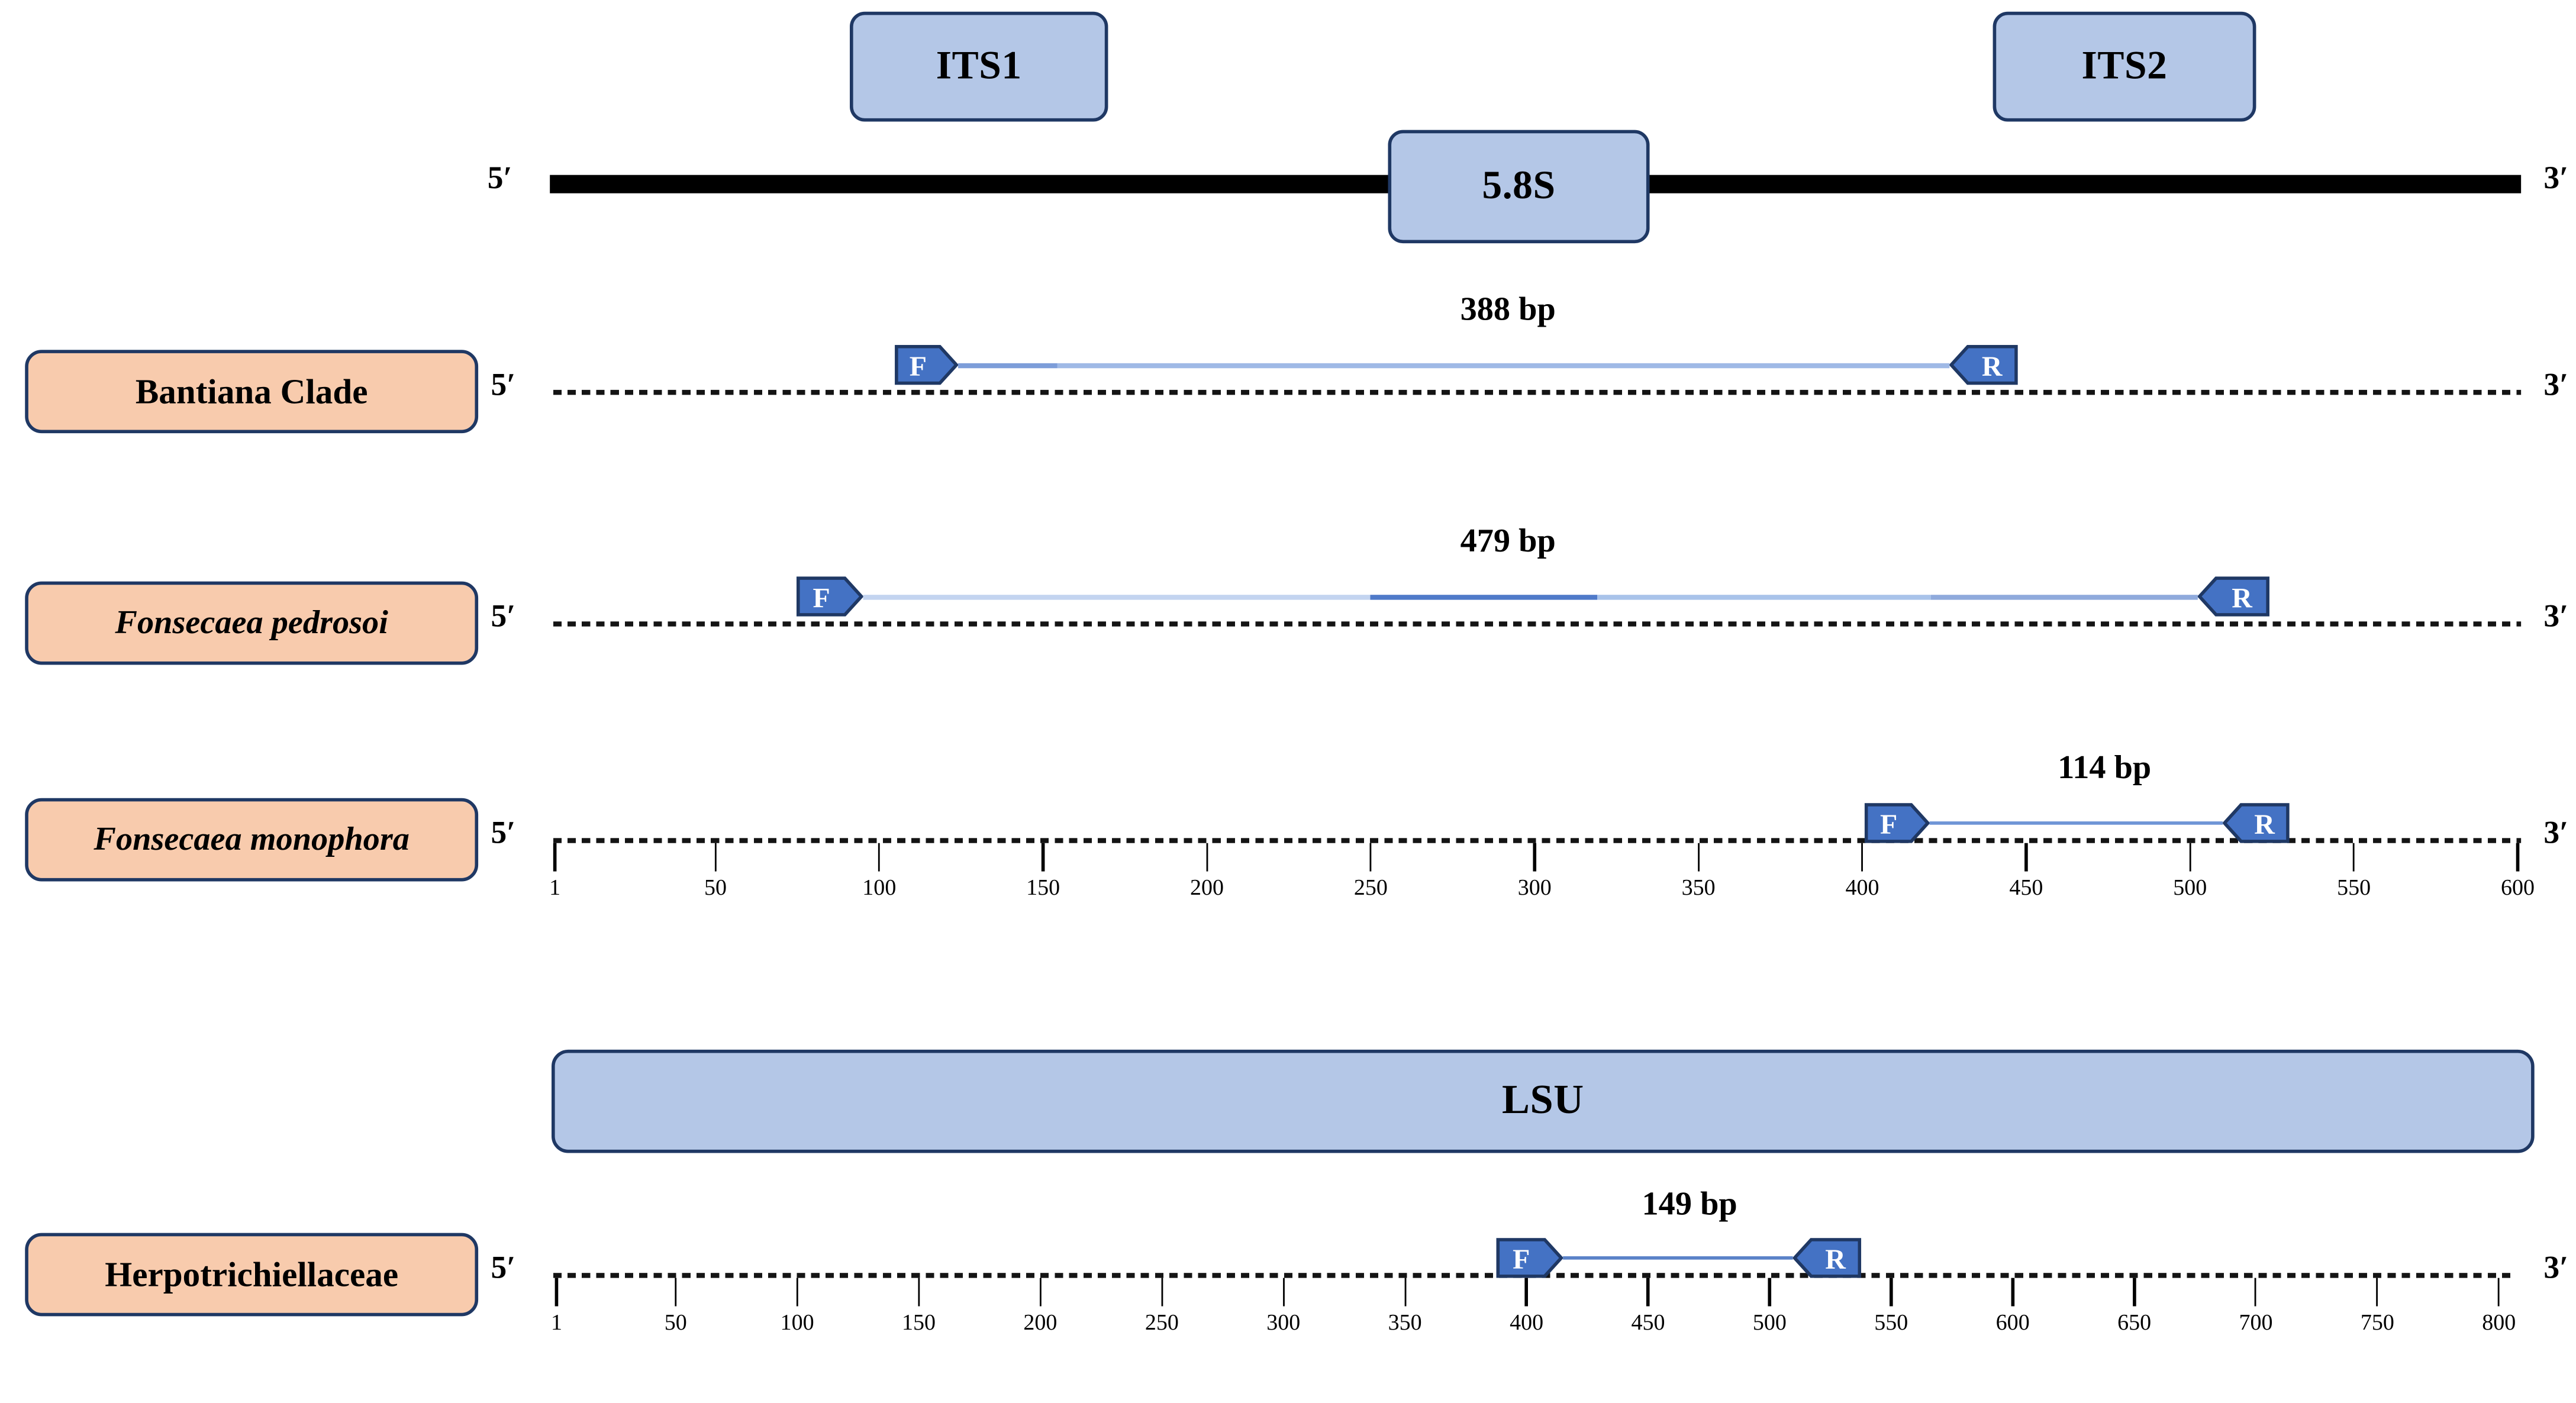 The width and height of the screenshot is (2576, 1403). I want to click on ruler-tick-label: 400, so click(1527, 1322).